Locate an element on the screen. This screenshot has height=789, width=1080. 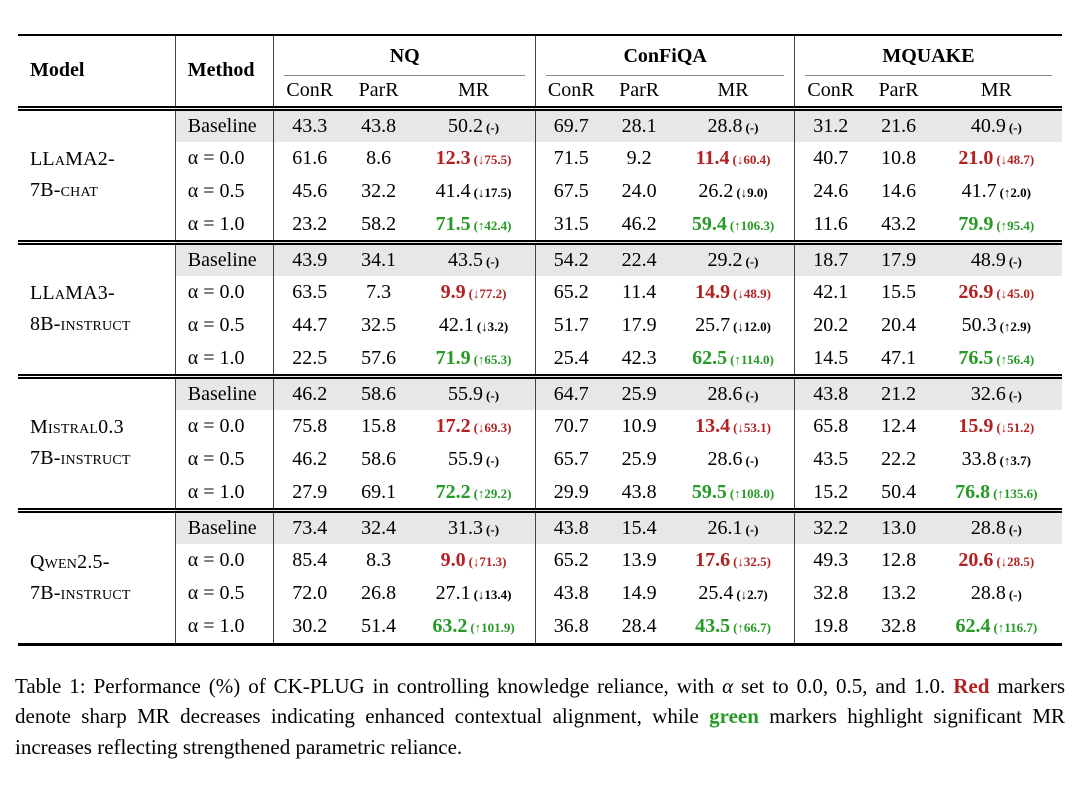
conr-cell: 49.3 is located at coordinates (830, 560).